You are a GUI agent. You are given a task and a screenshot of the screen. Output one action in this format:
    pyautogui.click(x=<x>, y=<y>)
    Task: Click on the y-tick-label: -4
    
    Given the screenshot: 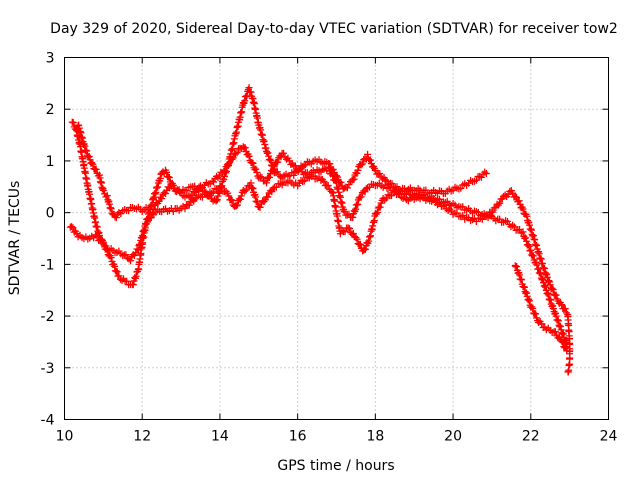 What is the action you would take?
    pyautogui.click(x=48, y=421)
    